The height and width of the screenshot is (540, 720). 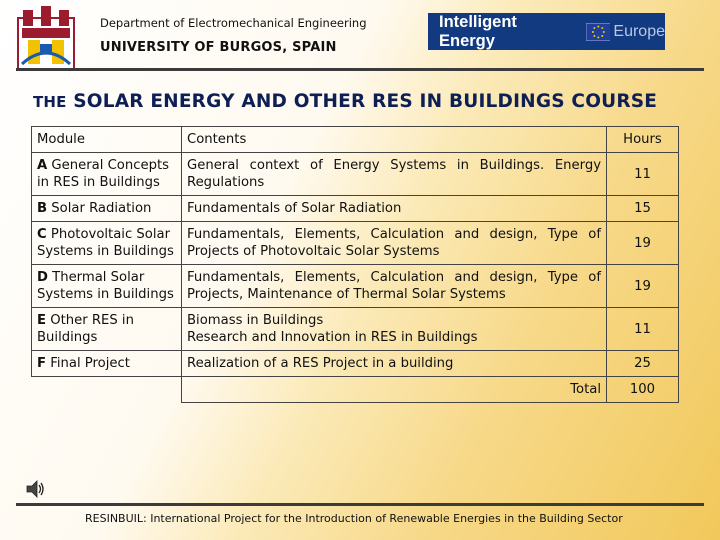 I want to click on module-name: Thermal Solar Systems in Buildings, so click(x=105, y=286).